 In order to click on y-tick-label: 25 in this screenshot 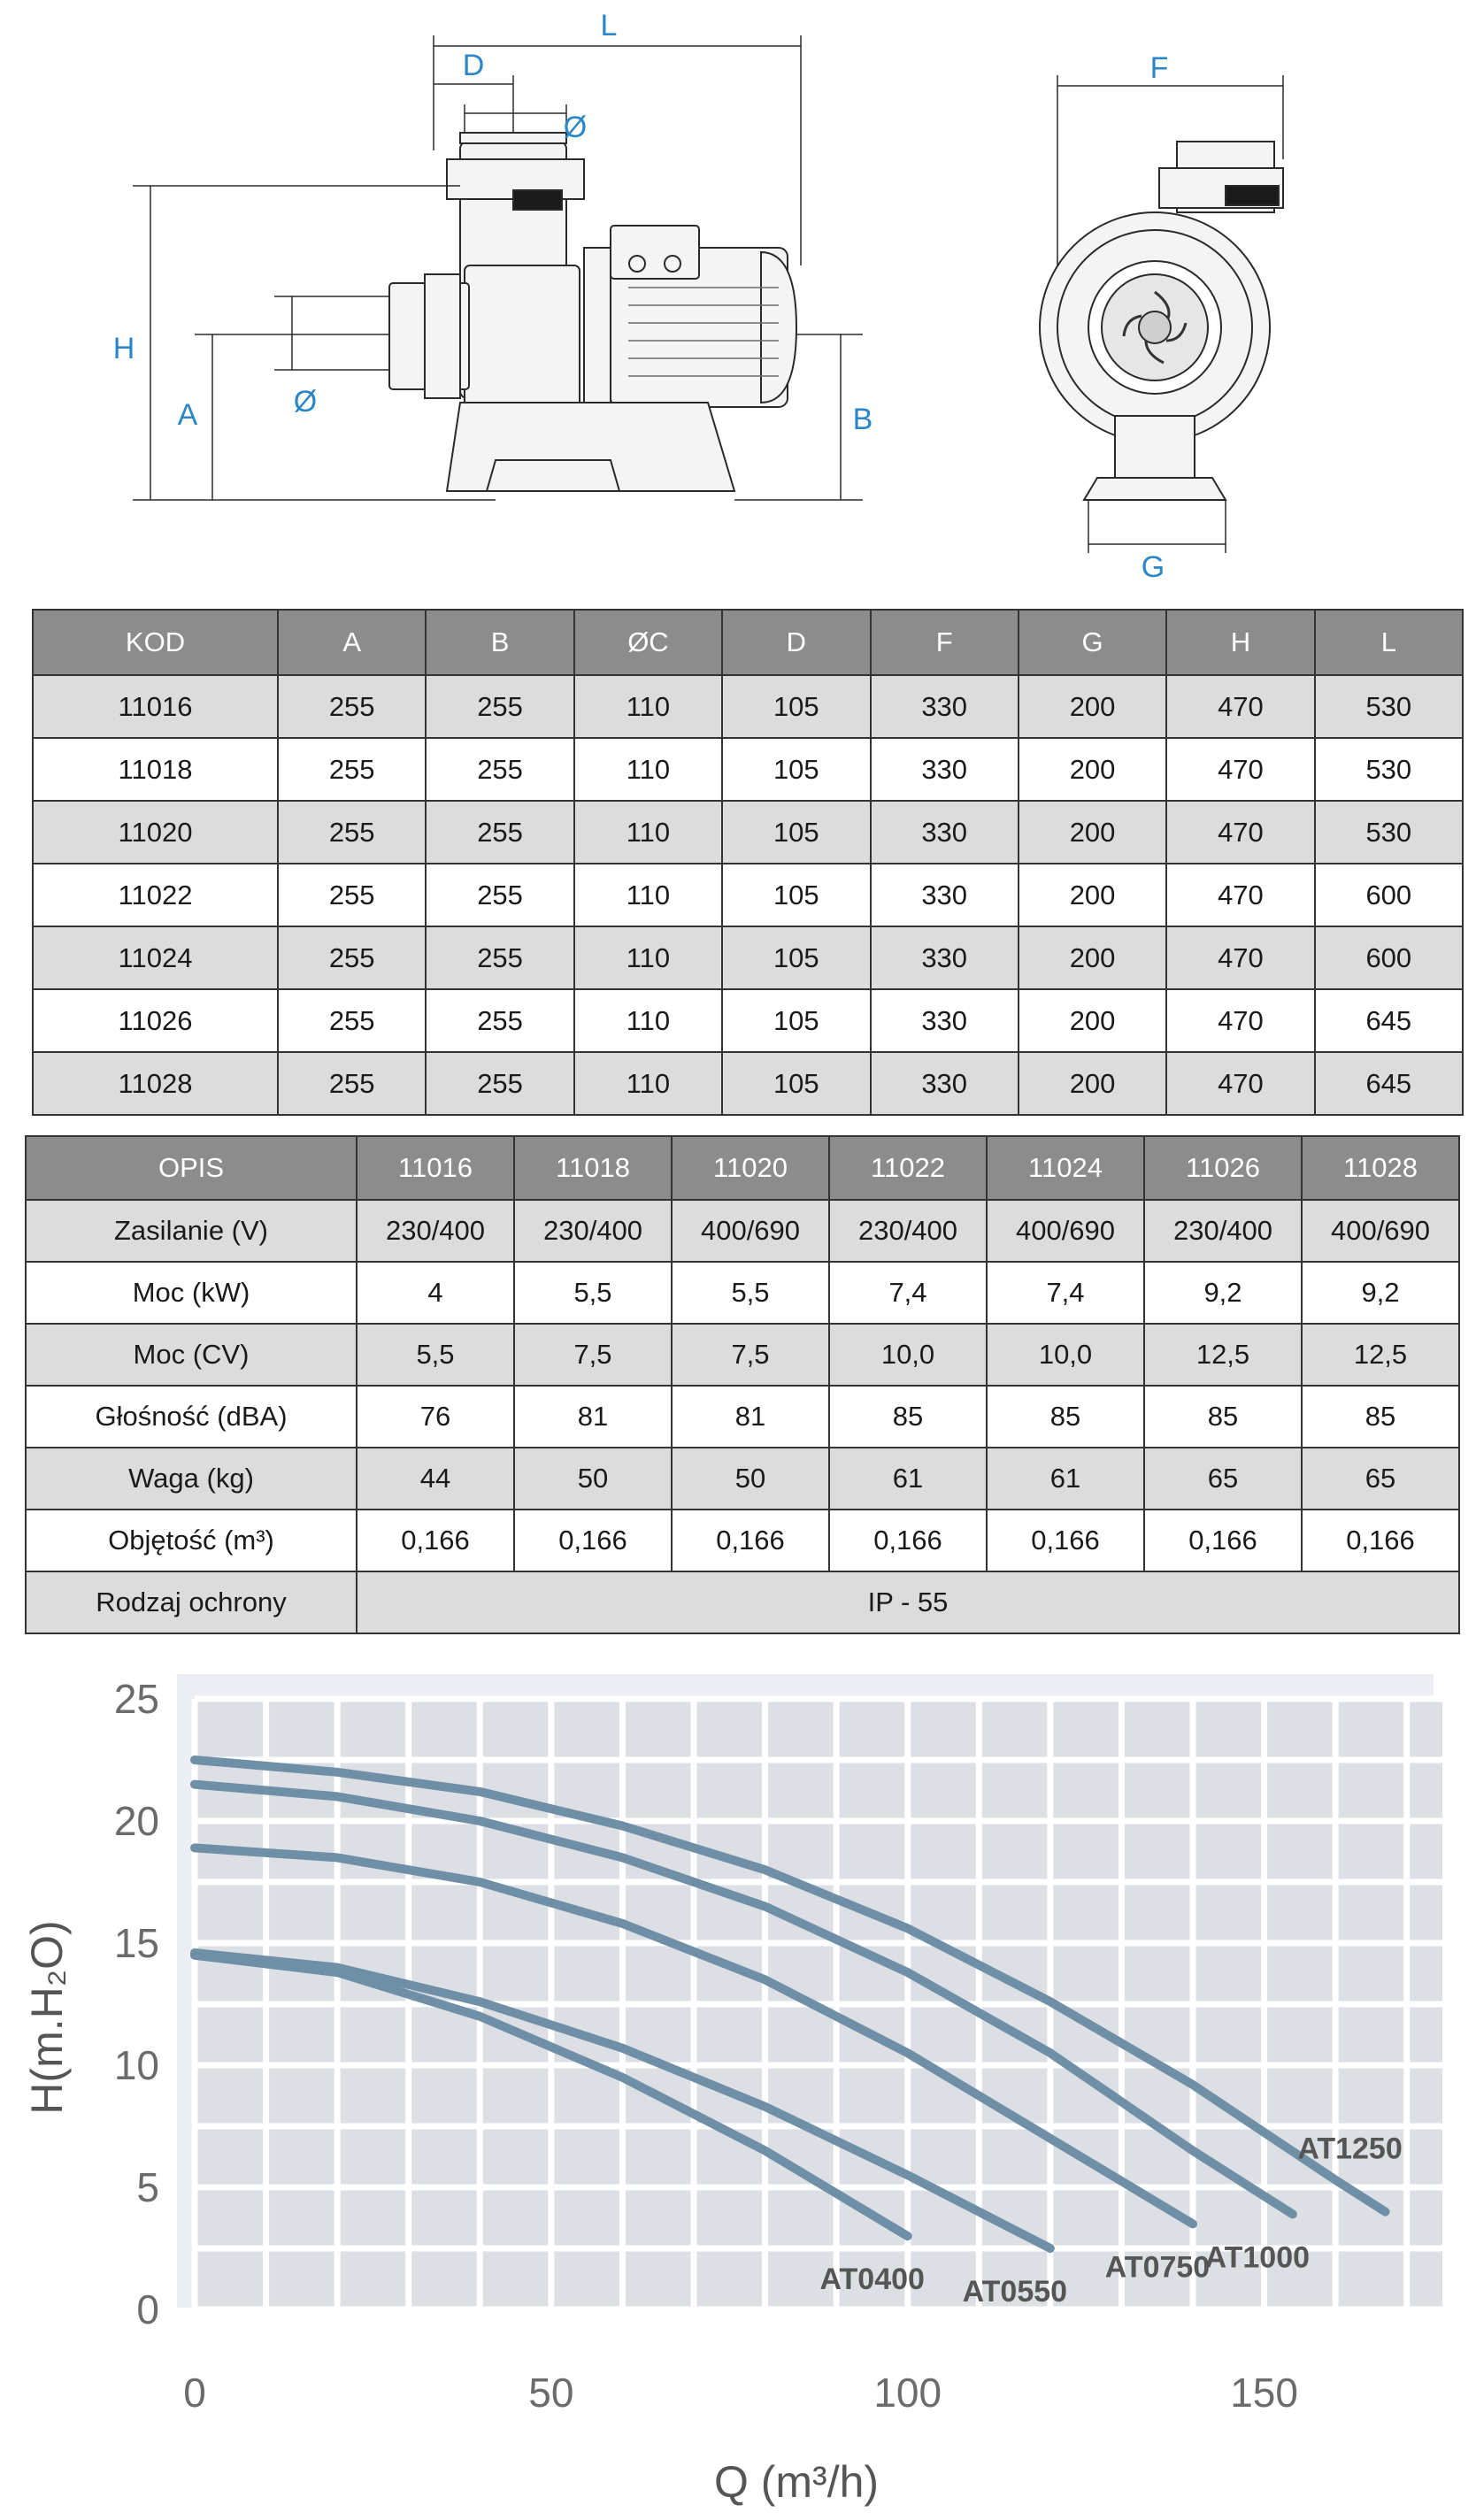, I will do `click(136, 1699)`.